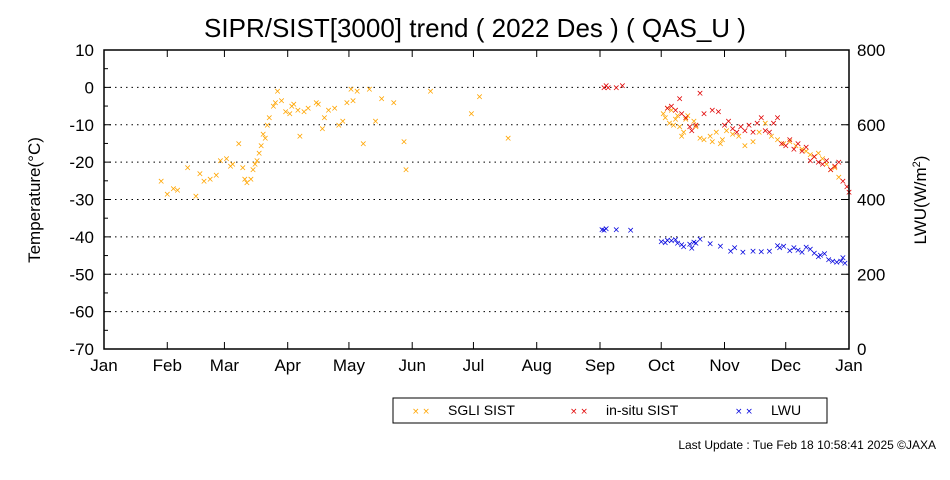  What do you see at coordinates (692, 131) in the screenshot?
I see `point-1-12: ×` at bounding box center [692, 131].